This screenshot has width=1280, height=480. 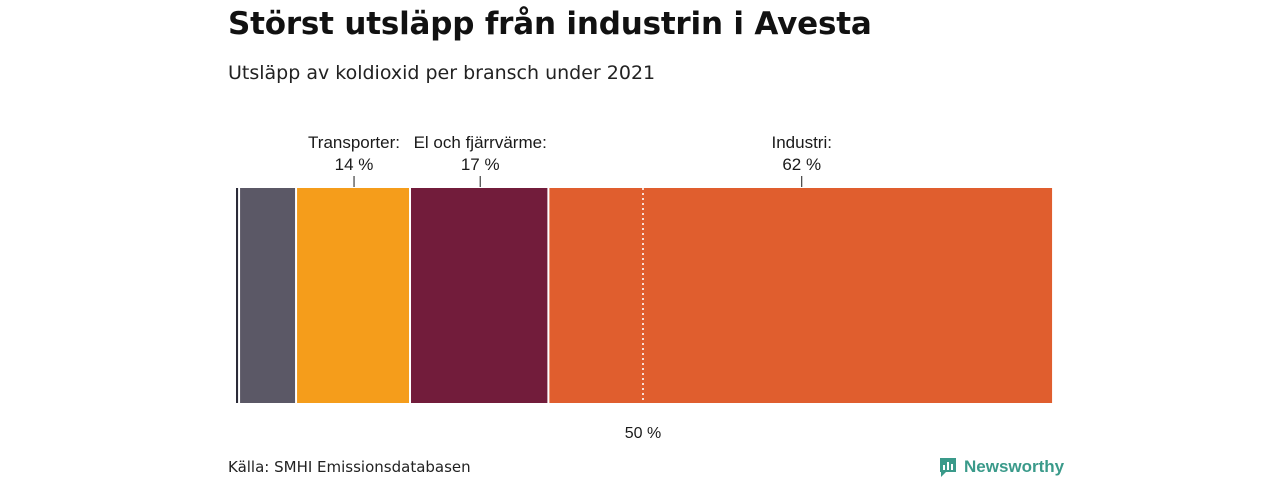 What do you see at coordinates (354, 142) in the screenshot?
I see `segment-label: Transporter:` at bounding box center [354, 142].